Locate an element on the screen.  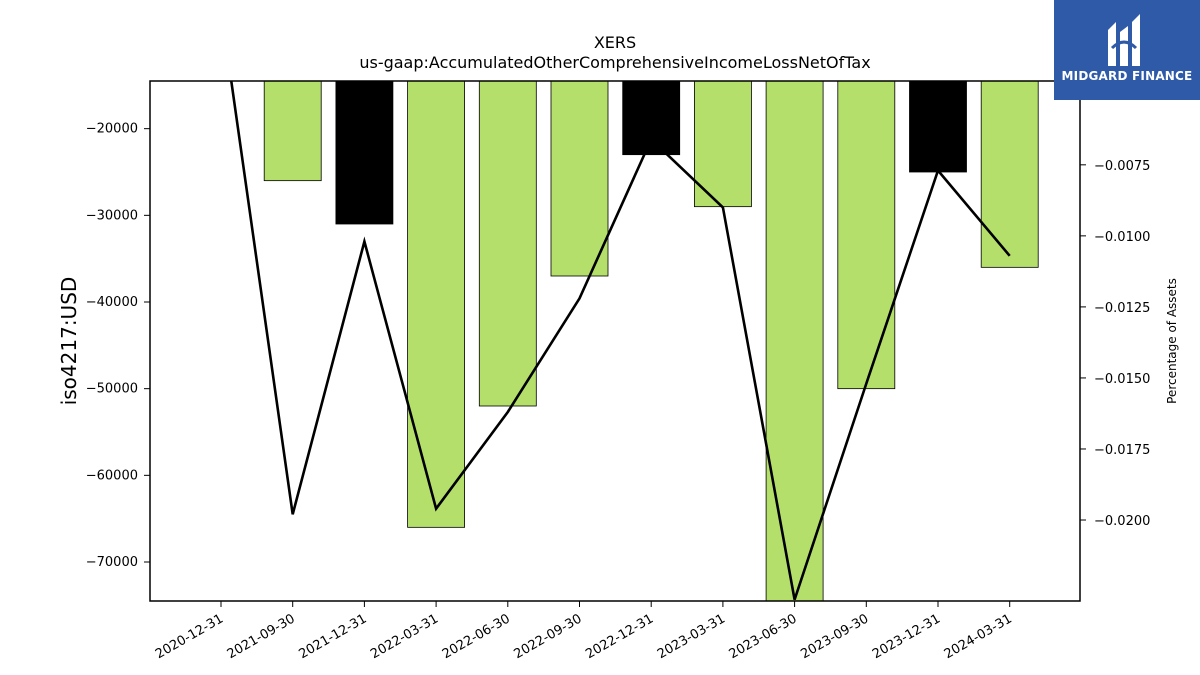
x-tick-label: 2023-06-30 is located at coordinates (763, 636).